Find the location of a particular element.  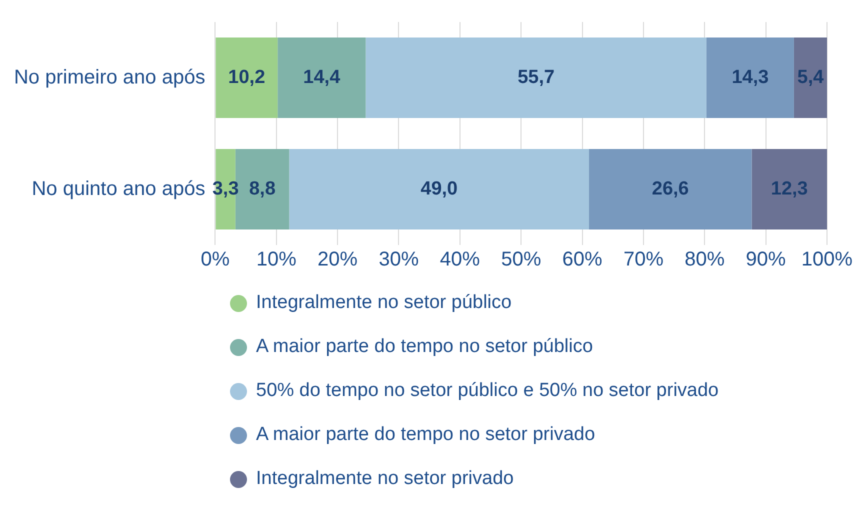

x-tick-label: 50% is located at coordinates (521, 259).